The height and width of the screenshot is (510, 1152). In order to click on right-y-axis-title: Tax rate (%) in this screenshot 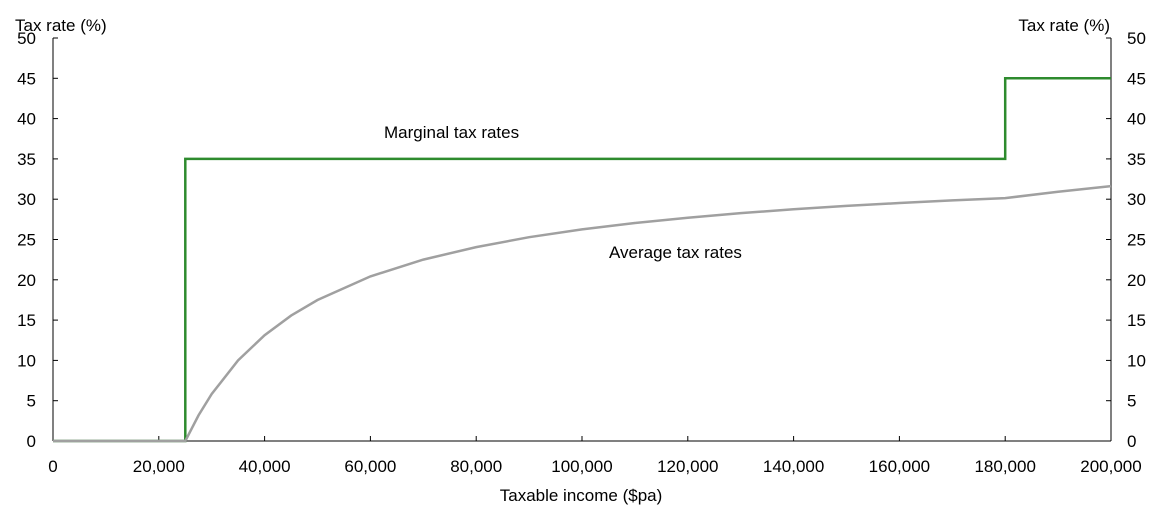, I will do `click(1064, 25)`.